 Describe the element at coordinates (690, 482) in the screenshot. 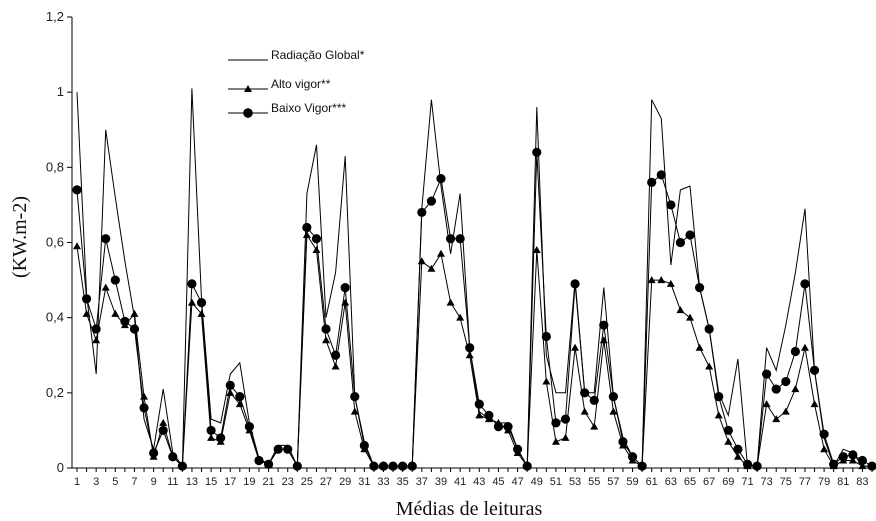

I see `x-tick-label: 65` at that location.